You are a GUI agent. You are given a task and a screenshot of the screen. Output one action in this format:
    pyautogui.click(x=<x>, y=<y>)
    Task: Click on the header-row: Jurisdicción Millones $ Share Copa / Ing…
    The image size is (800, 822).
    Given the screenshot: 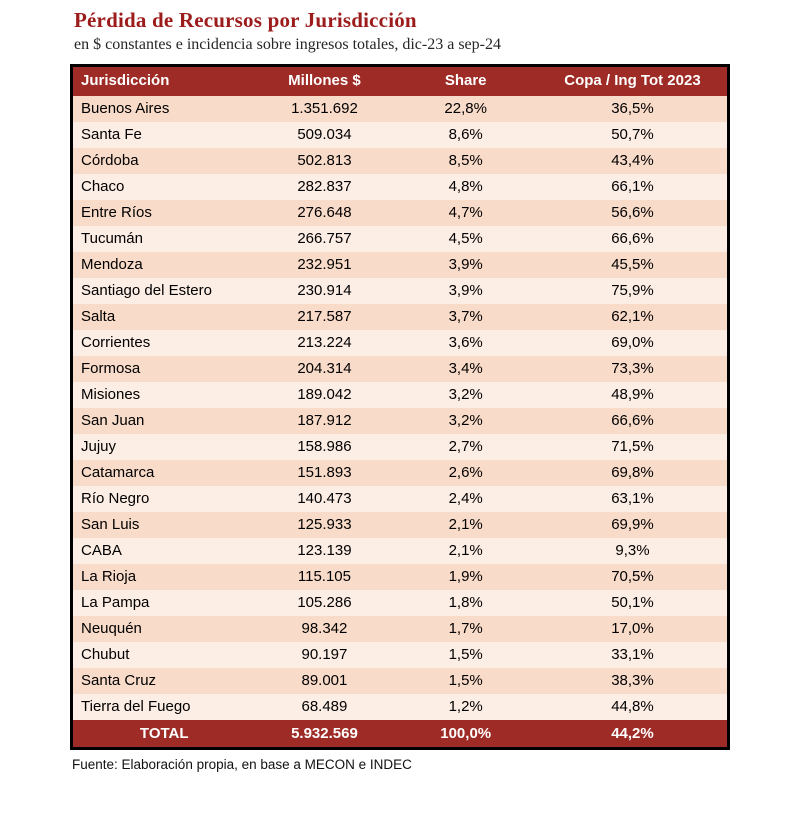 What is the action you would take?
    pyautogui.click(x=400, y=80)
    